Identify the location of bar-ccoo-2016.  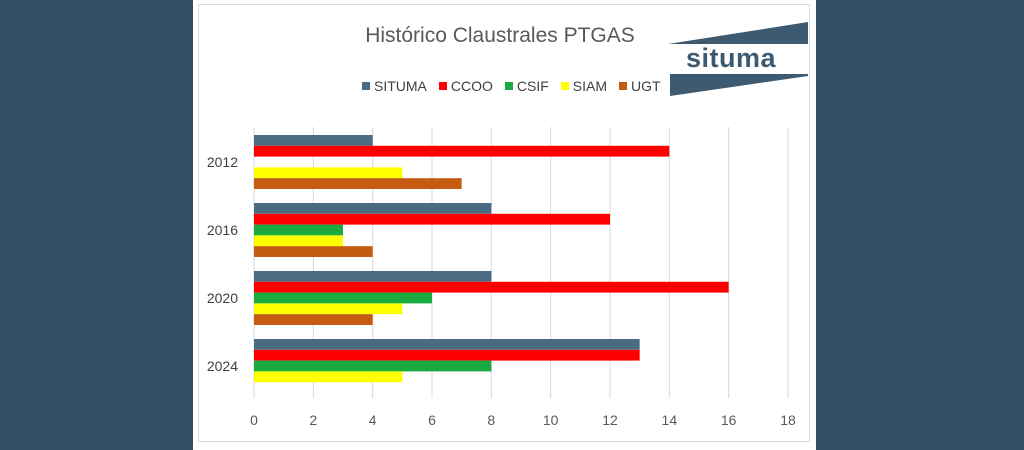
(432, 219).